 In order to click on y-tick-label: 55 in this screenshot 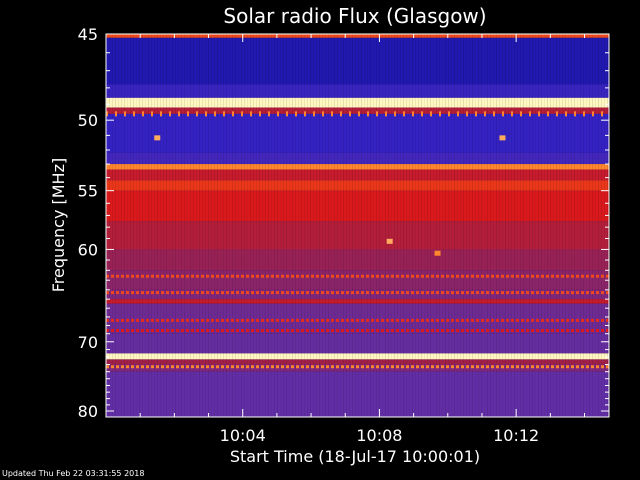, I will do `click(88, 191)`.